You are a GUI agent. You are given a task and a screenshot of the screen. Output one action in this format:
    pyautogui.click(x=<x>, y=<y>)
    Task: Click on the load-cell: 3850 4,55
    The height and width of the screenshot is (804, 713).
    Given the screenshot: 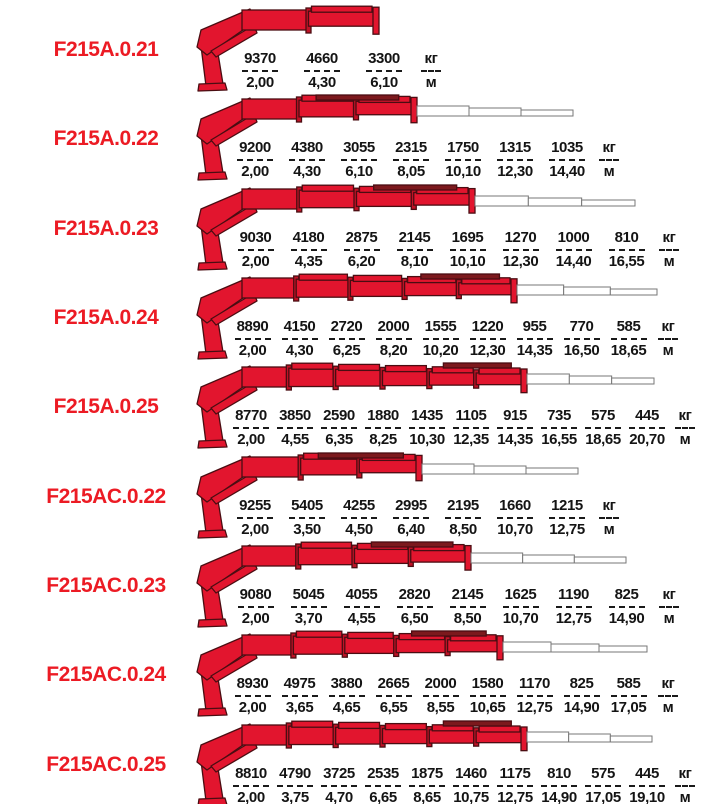 What is the action you would take?
    pyautogui.click(x=295, y=428)
    